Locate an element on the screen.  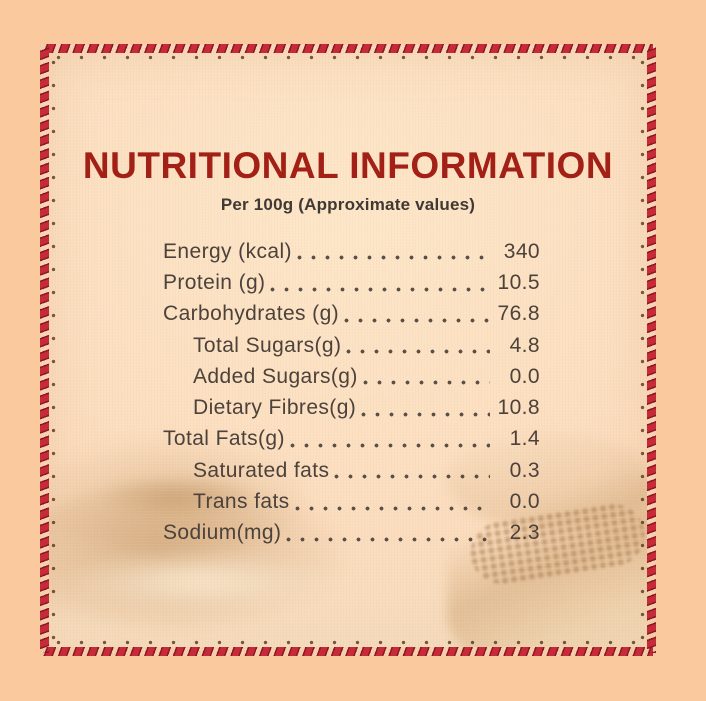
nutrient-value: 340 is located at coordinates (521, 251).